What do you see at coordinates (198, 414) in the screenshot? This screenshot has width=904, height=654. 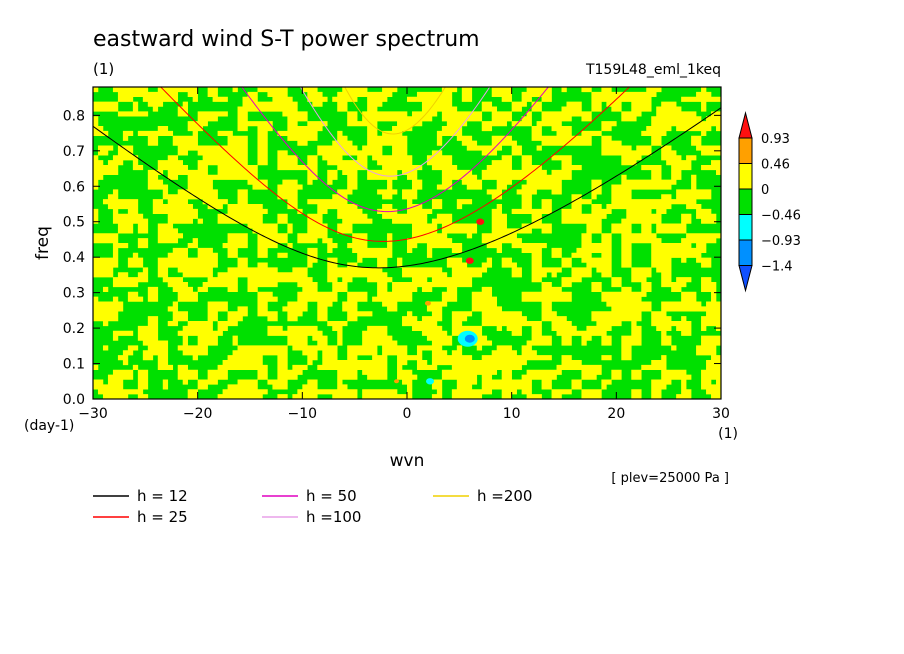 I see `x-tick-label: −20` at bounding box center [198, 414].